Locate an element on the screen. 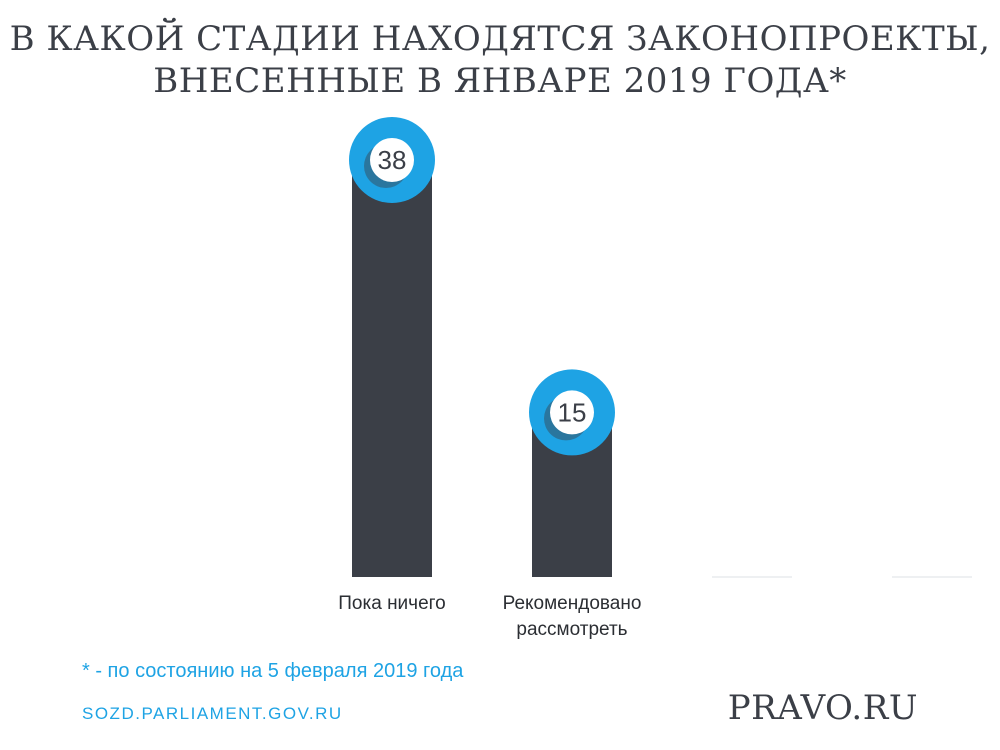  category-label-1-line-2: рассмотреть is located at coordinates (571, 629).